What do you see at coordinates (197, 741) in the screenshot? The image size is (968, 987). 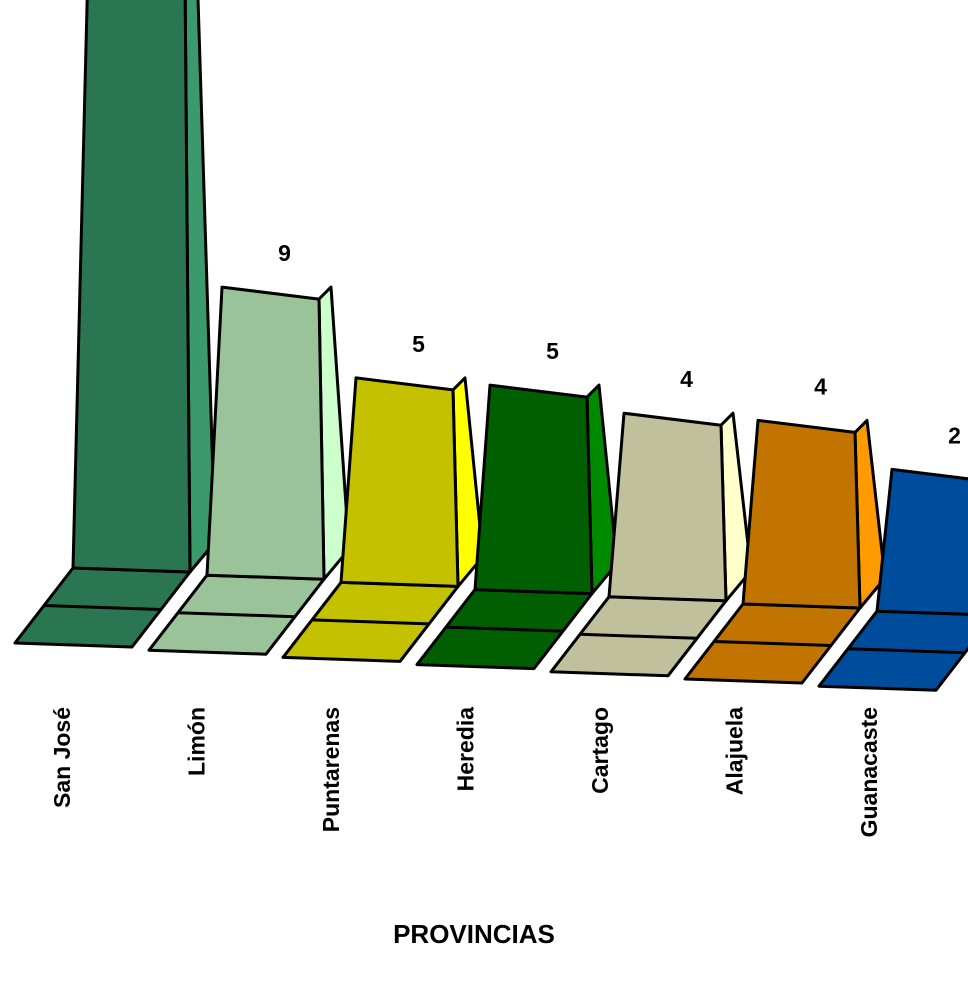 I see `category-label-limon: Limón` at bounding box center [197, 741].